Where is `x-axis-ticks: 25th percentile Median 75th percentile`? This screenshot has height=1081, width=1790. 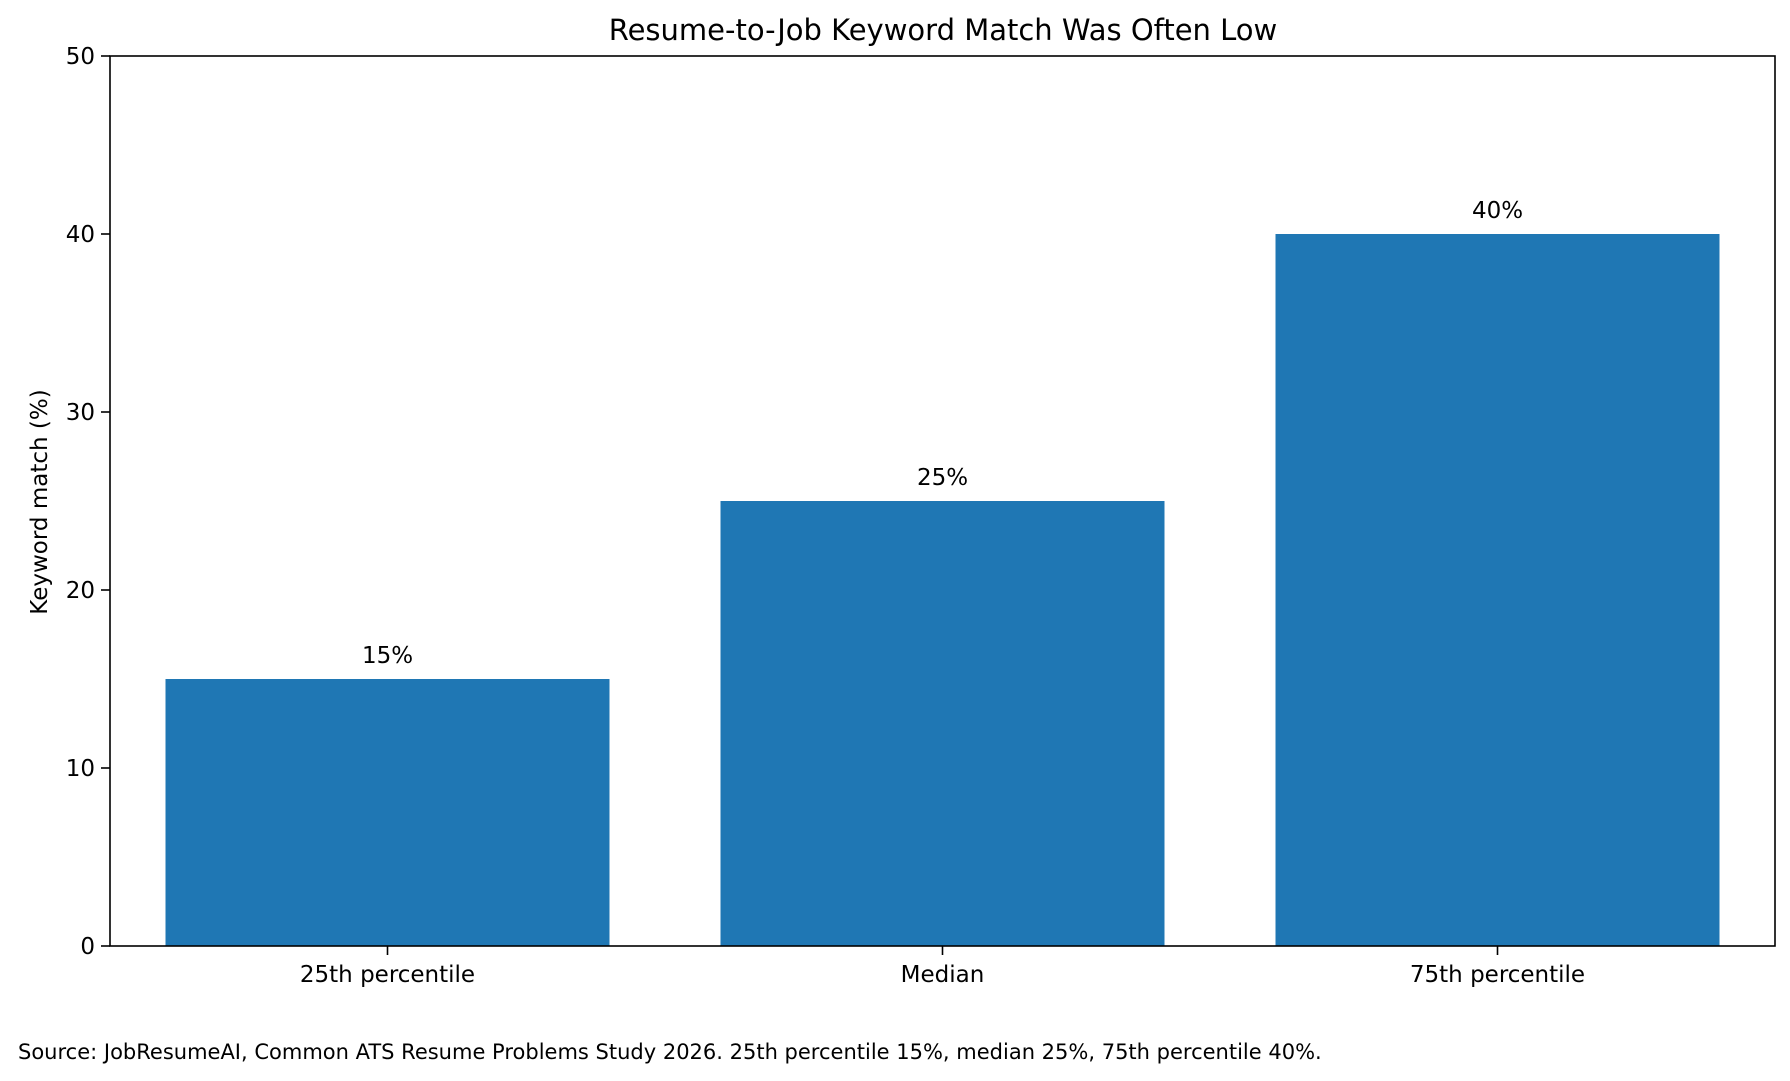 x-axis-ticks: 25th percentile Median 75th percentile is located at coordinates (942, 967).